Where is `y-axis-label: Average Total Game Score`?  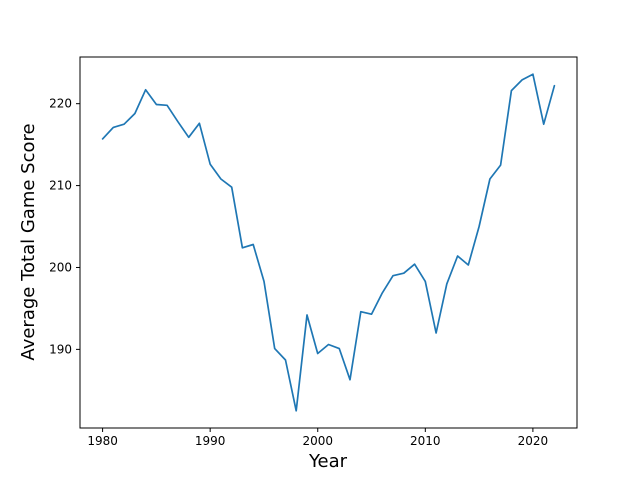
y-axis-label: Average Total Game Score is located at coordinates (28, 241).